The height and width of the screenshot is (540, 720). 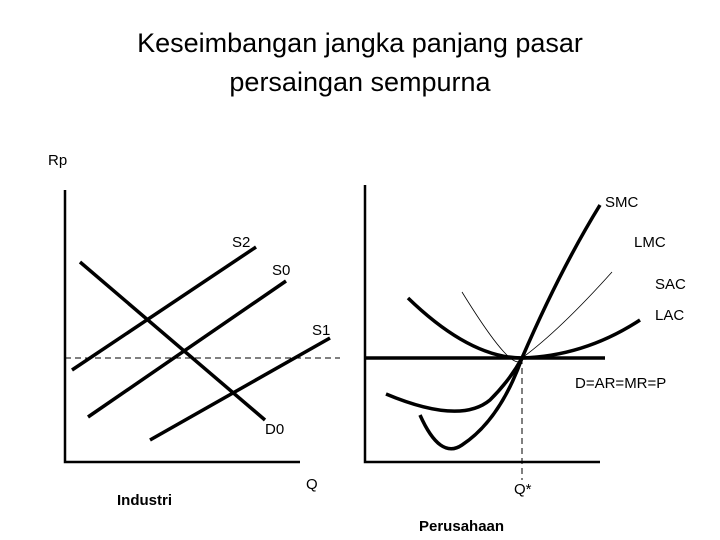 I want to click on curve-label: D0, so click(x=274, y=429).